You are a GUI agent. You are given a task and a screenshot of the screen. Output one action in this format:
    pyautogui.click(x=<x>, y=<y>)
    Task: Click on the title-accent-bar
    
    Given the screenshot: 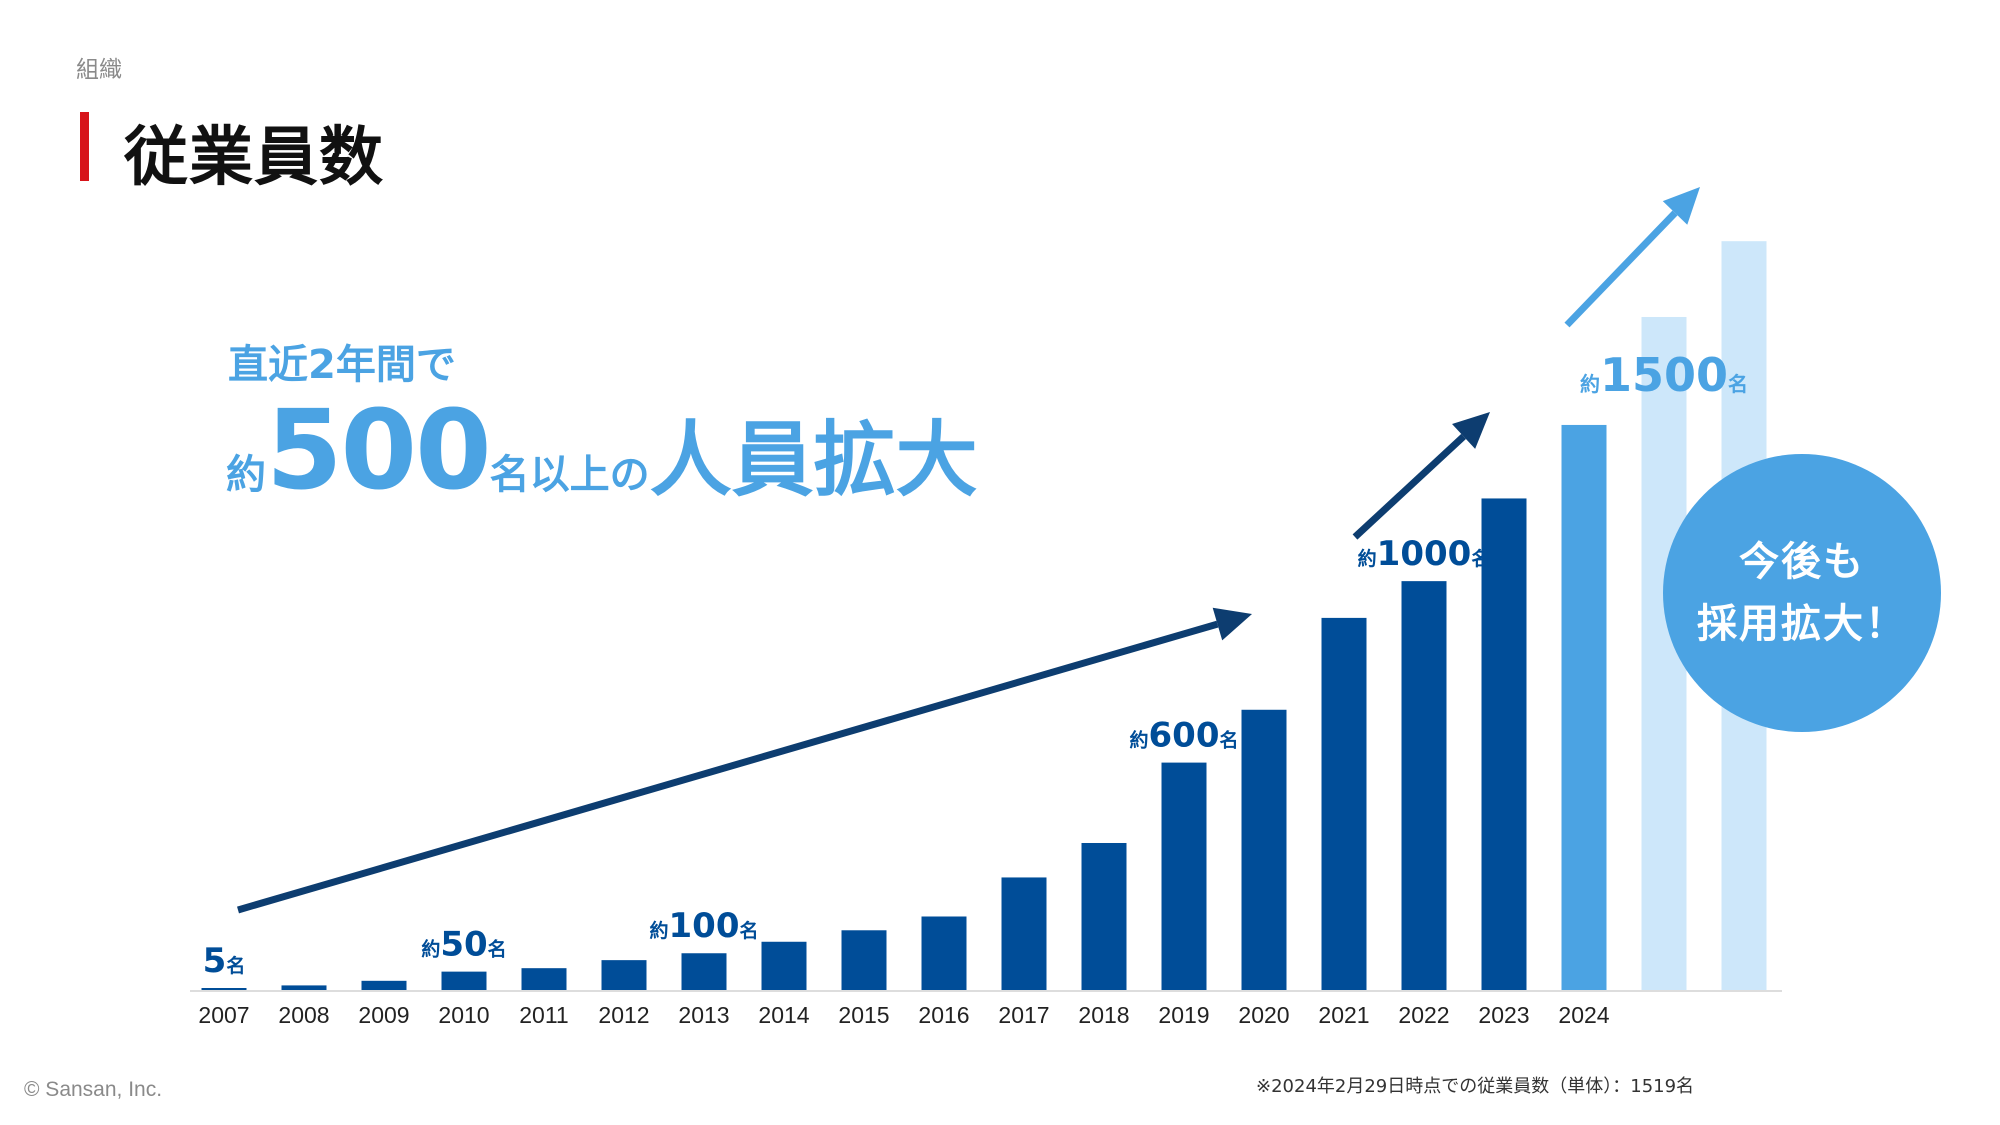 What is the action you would take?
    pyautogui.click(x=84, y=146)
    